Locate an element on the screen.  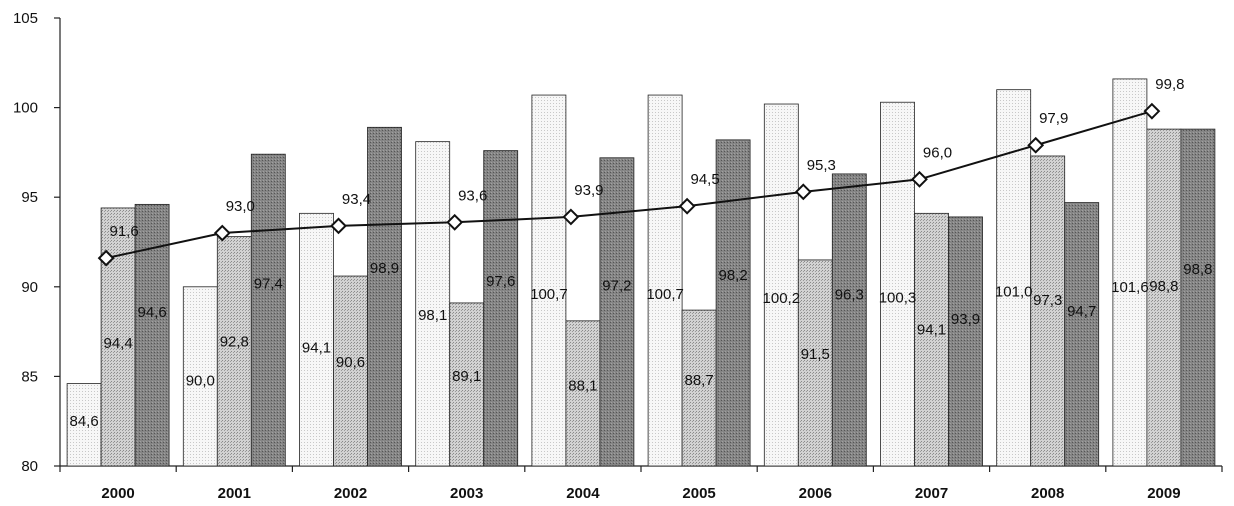
bar-data-label: 97,2 is located at coordinates (616, 285).